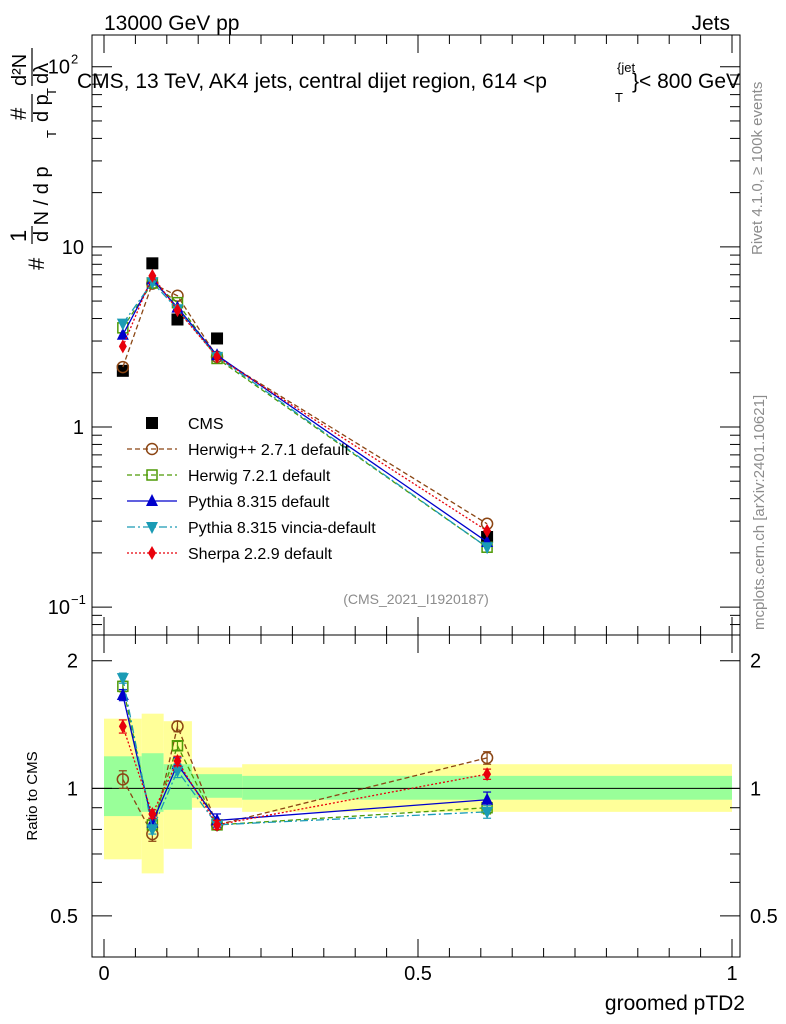 This screenshot has height=1024, width=786. Describe the element at coordinates (764, 917) in the screenshot. I see `ratio-y-tick-label-right: 0.5` at that location.